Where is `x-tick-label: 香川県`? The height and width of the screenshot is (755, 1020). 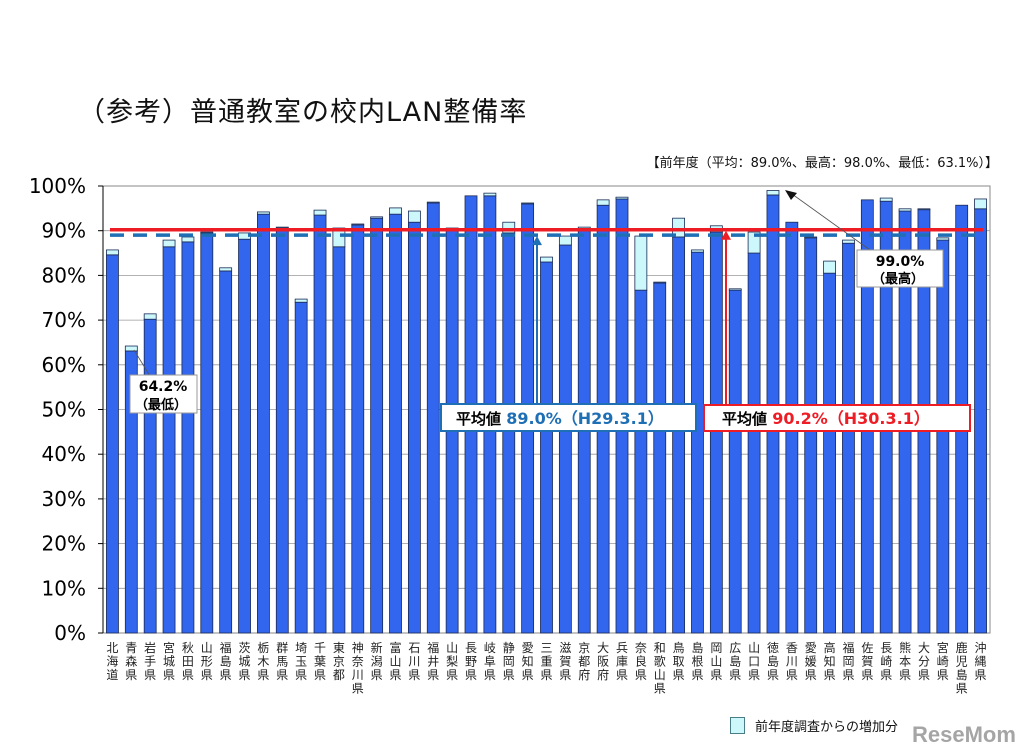 x-tick-label: 香川県 is located at coordinates (792, 661).